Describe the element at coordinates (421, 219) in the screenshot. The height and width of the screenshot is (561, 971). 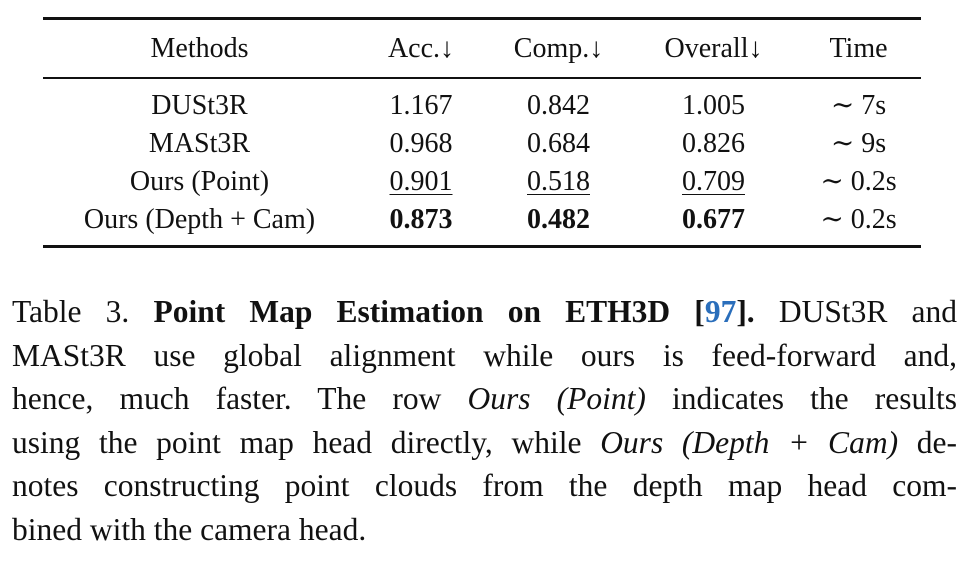
I see `best-value: 0.873` at that location.